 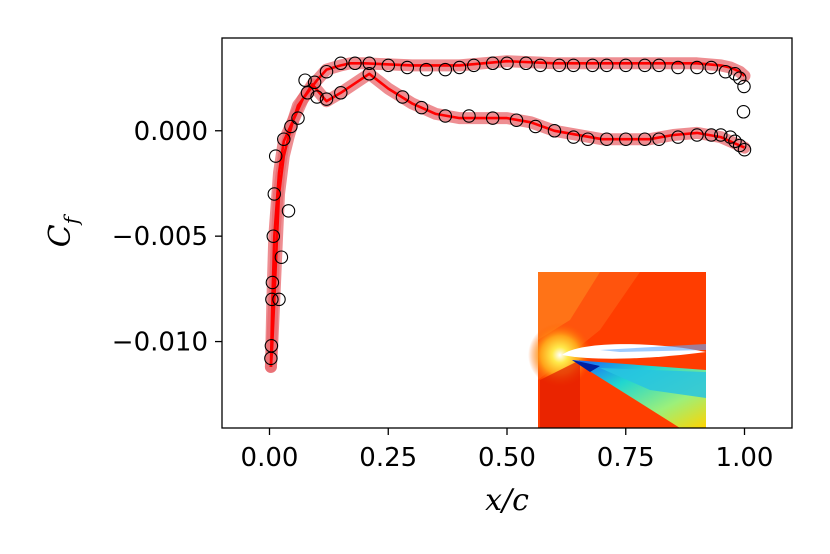 I want to click on y-axis-label-main: C, so click(x=60, y=235).